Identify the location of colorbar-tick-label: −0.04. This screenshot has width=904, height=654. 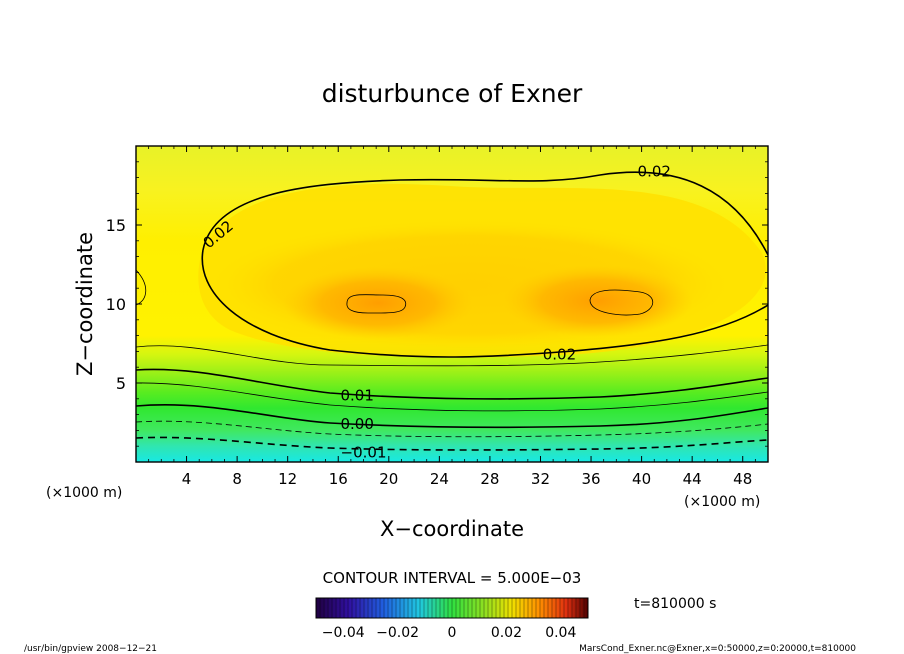
(343, 633).